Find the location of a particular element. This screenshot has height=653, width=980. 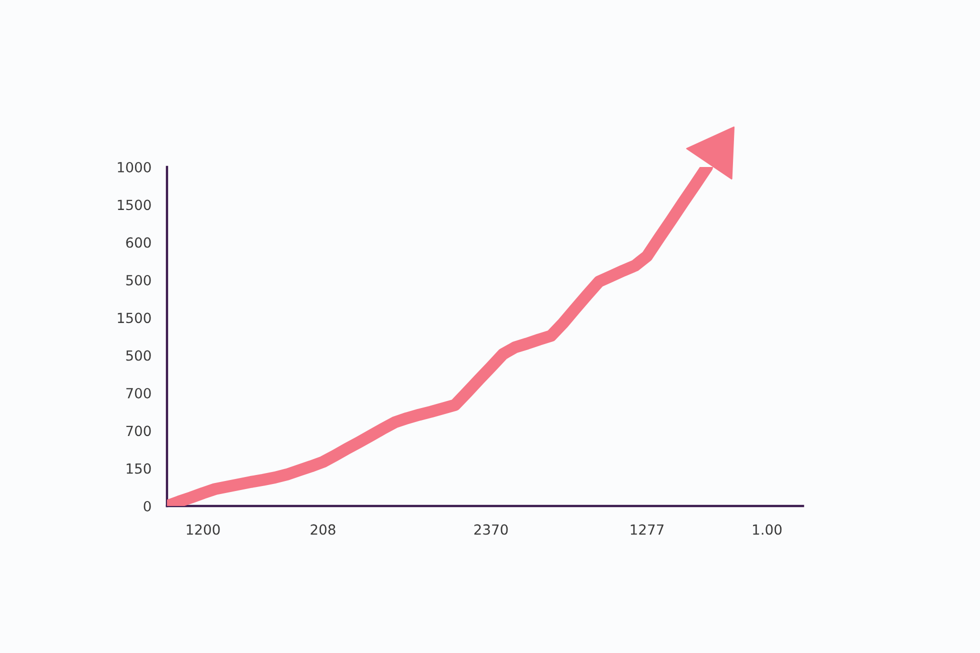

x-tick-label: 2370 is located at coordinates (491, 529).